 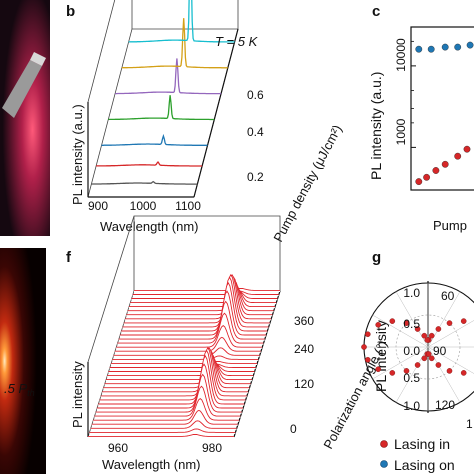 What do you see at coordinates (77, 154) in the screenshot?
I see `panel-b-ylabel: PL intensity (a.u.)` at bounding box center [77, 154].